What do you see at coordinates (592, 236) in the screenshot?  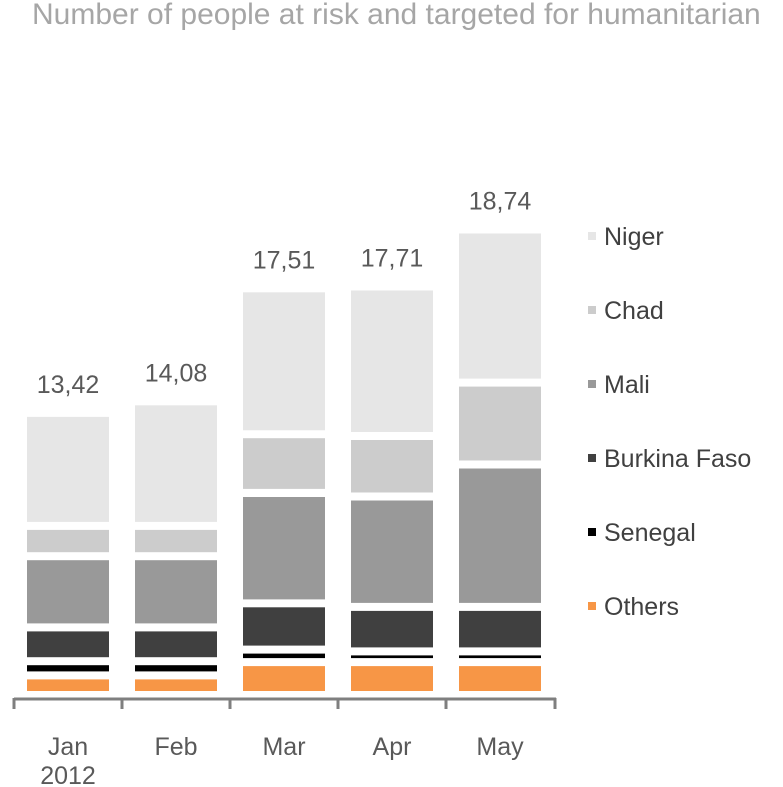 I see `legend-swatch-niger` at bounding box center [592, 236].